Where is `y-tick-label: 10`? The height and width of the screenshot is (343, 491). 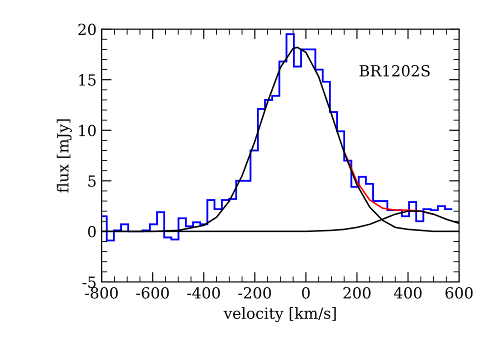
y-tick-label: 10 is located at coordinates (87, 130).